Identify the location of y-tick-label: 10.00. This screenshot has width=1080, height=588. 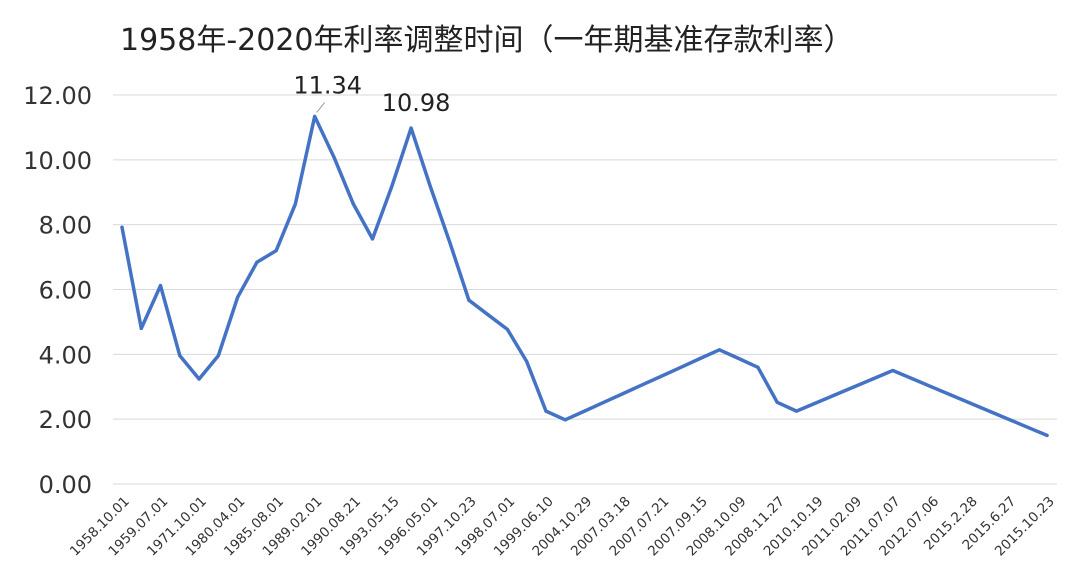
(57, 161).